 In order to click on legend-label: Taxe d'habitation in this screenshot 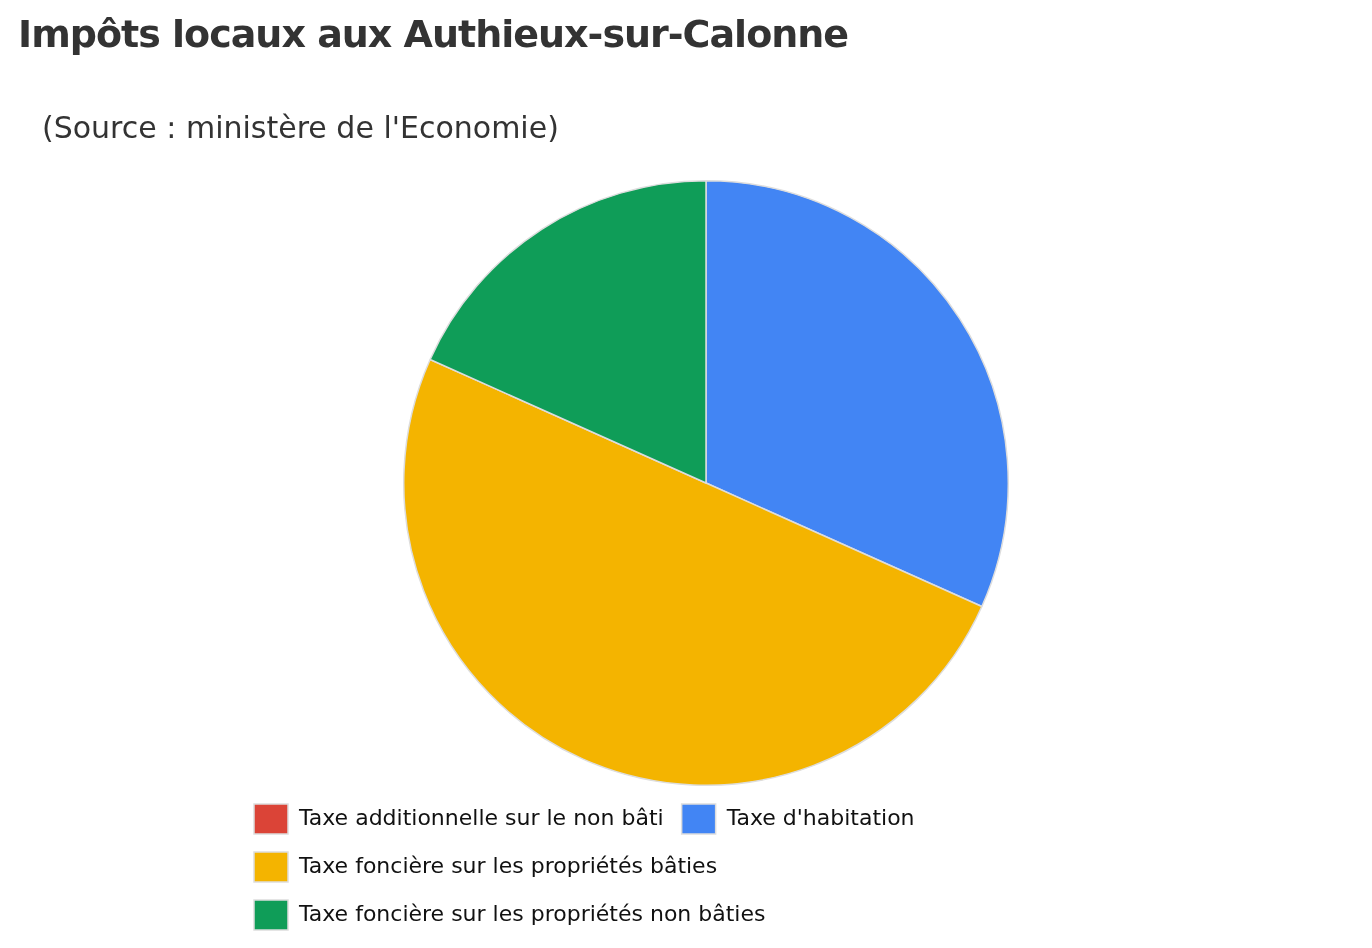, I will do `click(820, 817)`.